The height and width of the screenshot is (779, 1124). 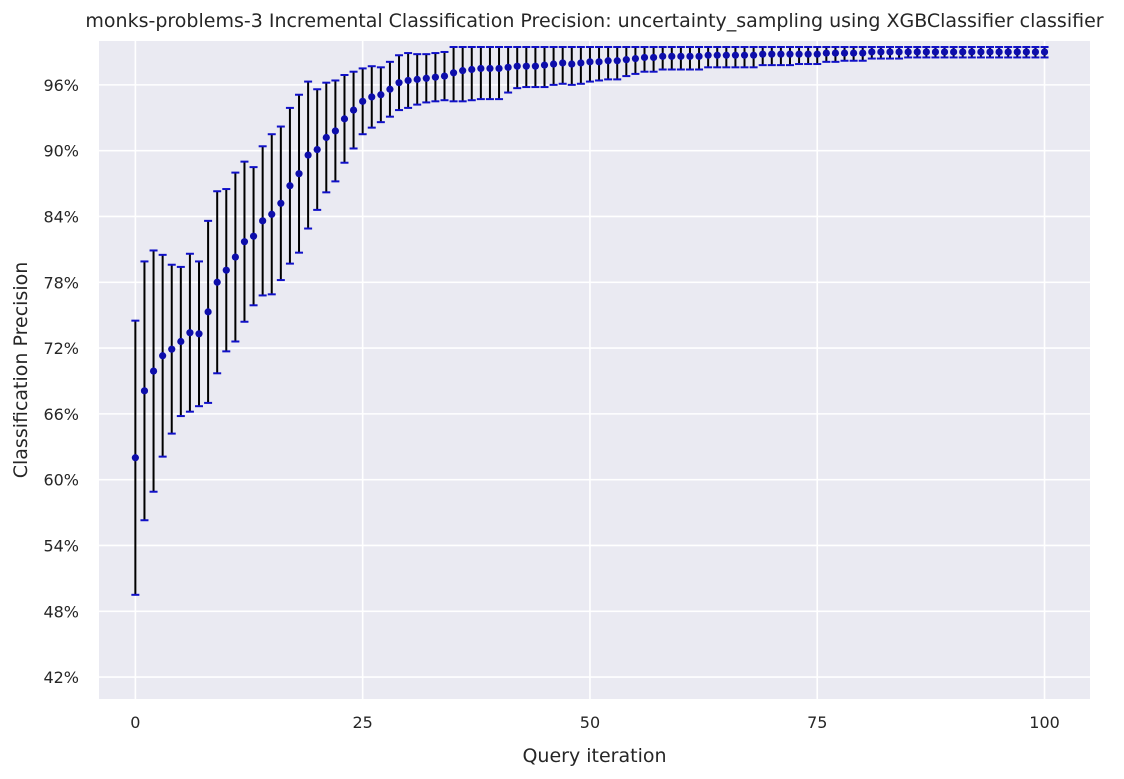 I want to click on y-tick-label: 96%, so click(x=61, y=85).